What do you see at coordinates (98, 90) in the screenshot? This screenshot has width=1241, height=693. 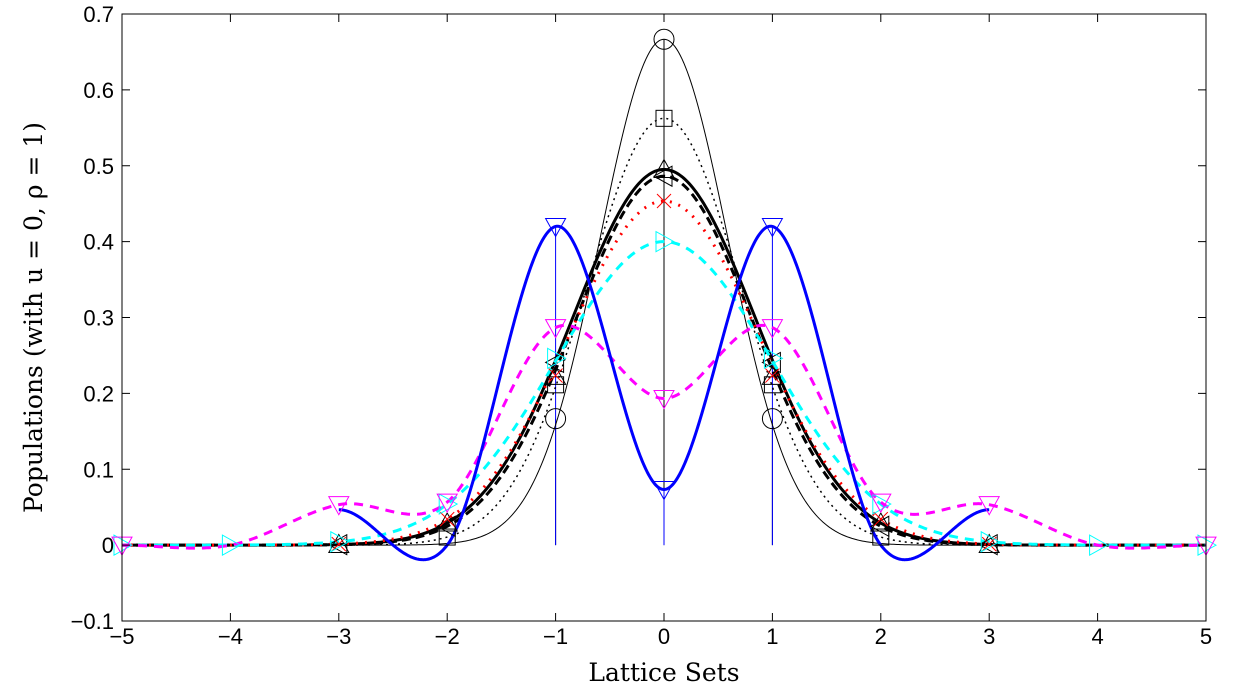 I see `y-tick-label: 0.6` at bounding box center [98, 90].